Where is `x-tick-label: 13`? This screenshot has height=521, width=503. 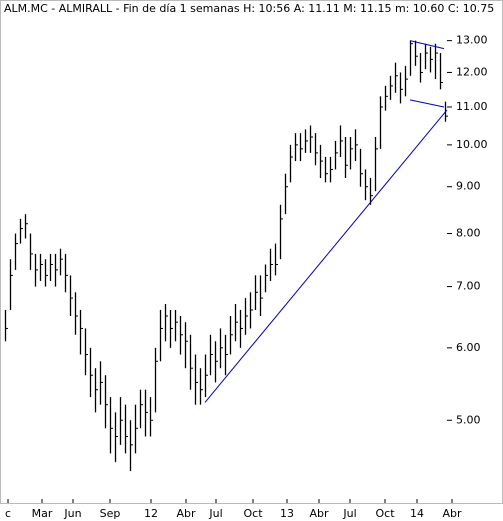 x-tick-label: 13 is located at coordinates (287, 513).